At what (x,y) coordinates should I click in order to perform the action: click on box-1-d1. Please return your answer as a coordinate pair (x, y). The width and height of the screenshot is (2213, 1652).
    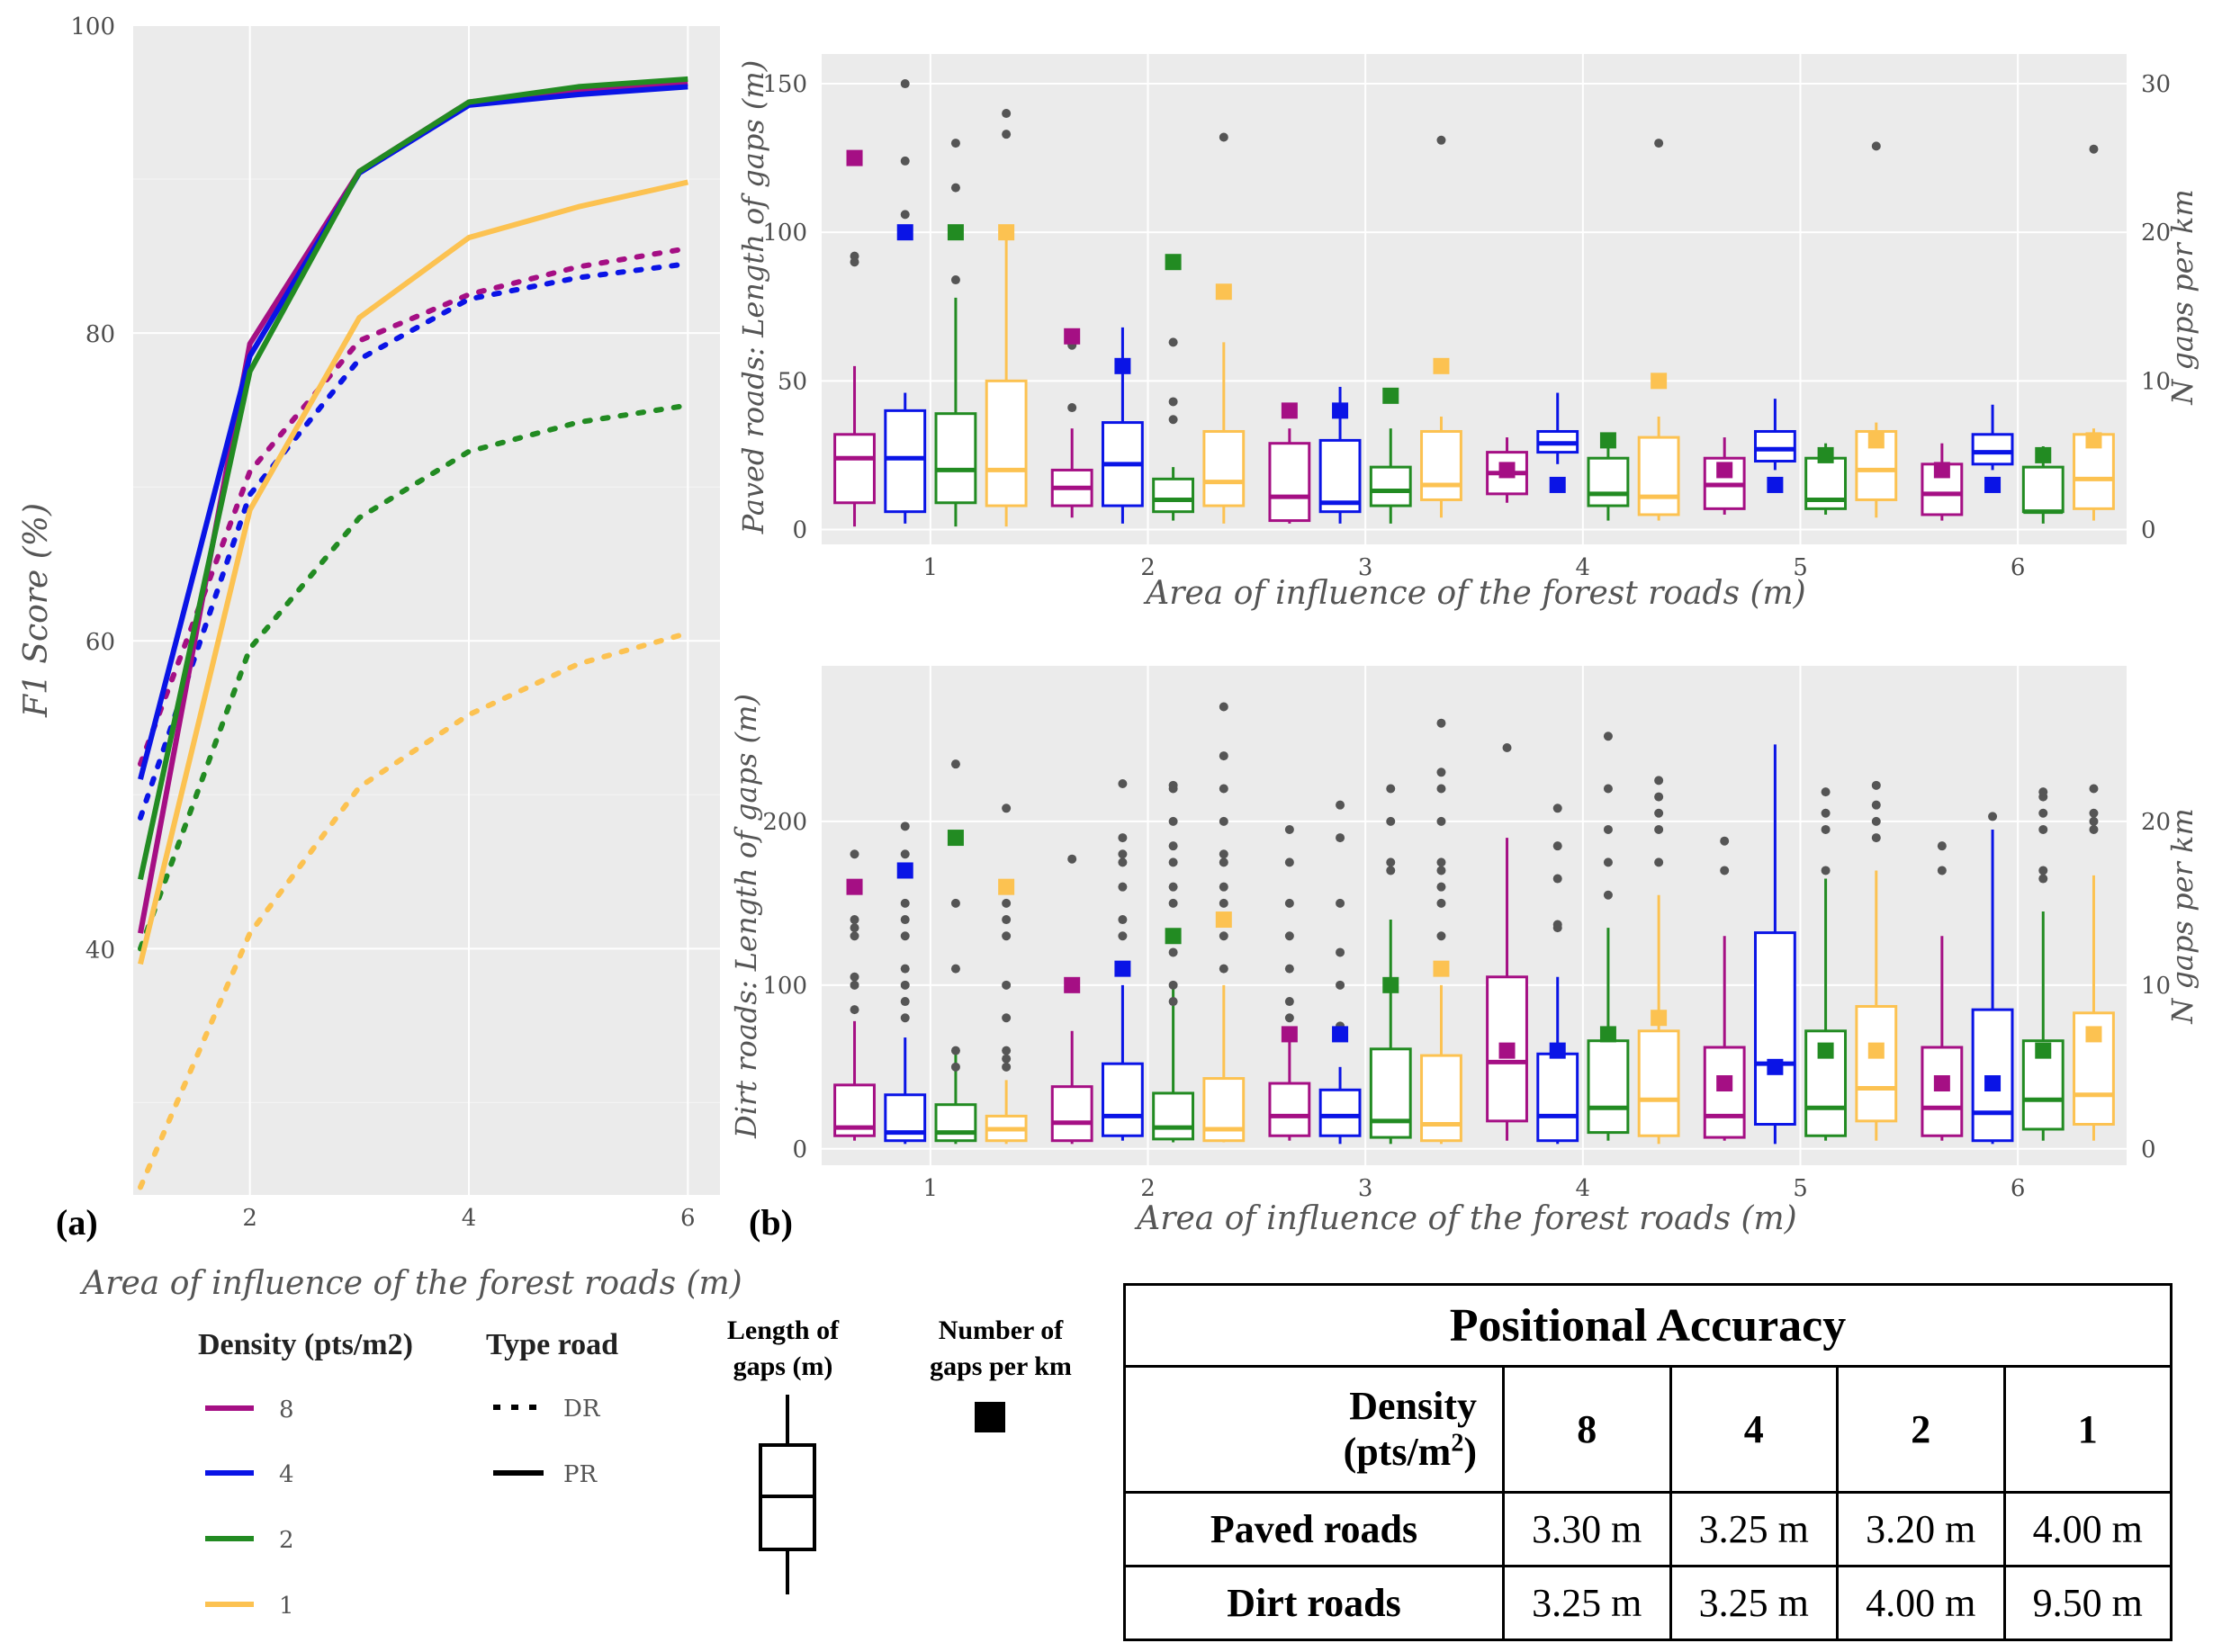
    Looking at the image, I should click on (1007, 318).